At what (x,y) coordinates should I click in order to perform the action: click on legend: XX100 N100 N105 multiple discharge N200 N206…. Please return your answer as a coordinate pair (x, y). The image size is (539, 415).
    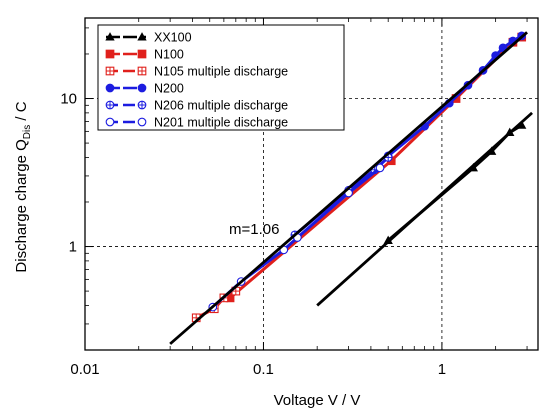
    Looking at the image, I should click on (221, 77).